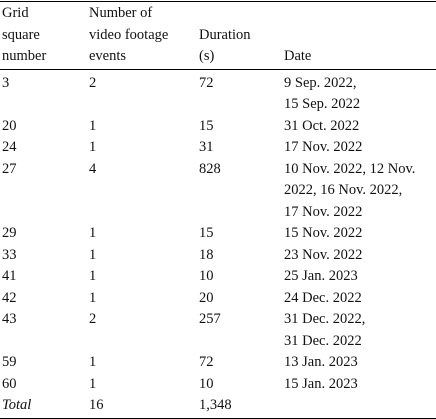 The image size is (436, 419). I want to click on table-cell: 13 Jan. 2023, so click(321, 362).